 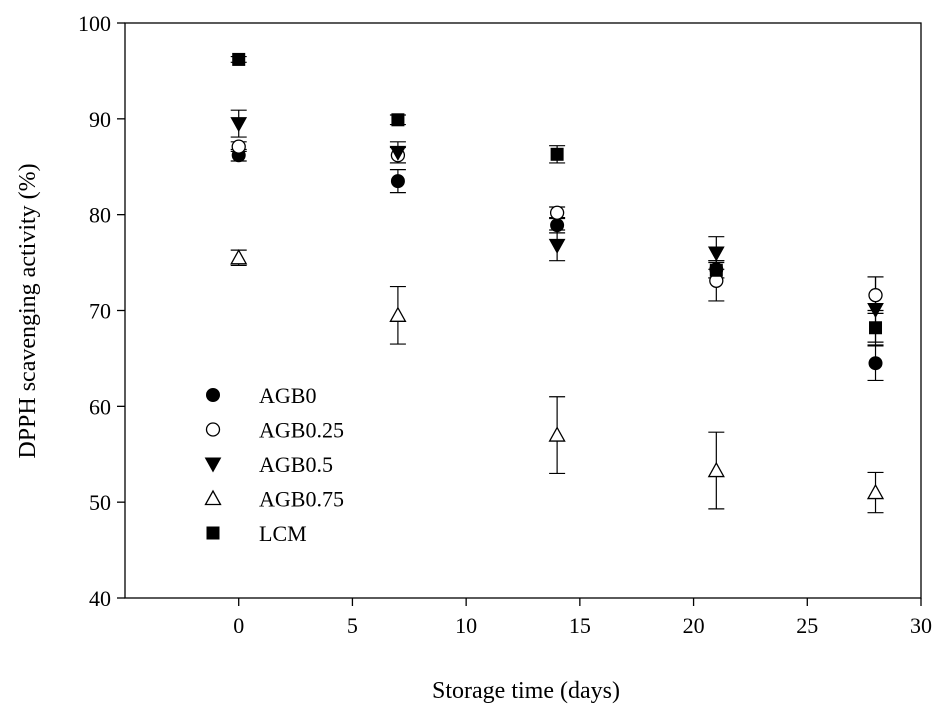 I want to click on legend-marker-lcm, so click(x=213, y=533).